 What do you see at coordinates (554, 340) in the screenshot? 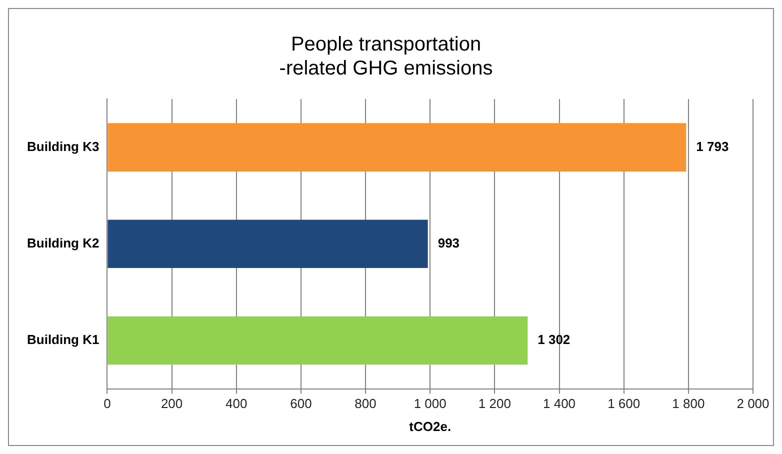
I see `data-label: 1 302` at bounding box center [554, 340].